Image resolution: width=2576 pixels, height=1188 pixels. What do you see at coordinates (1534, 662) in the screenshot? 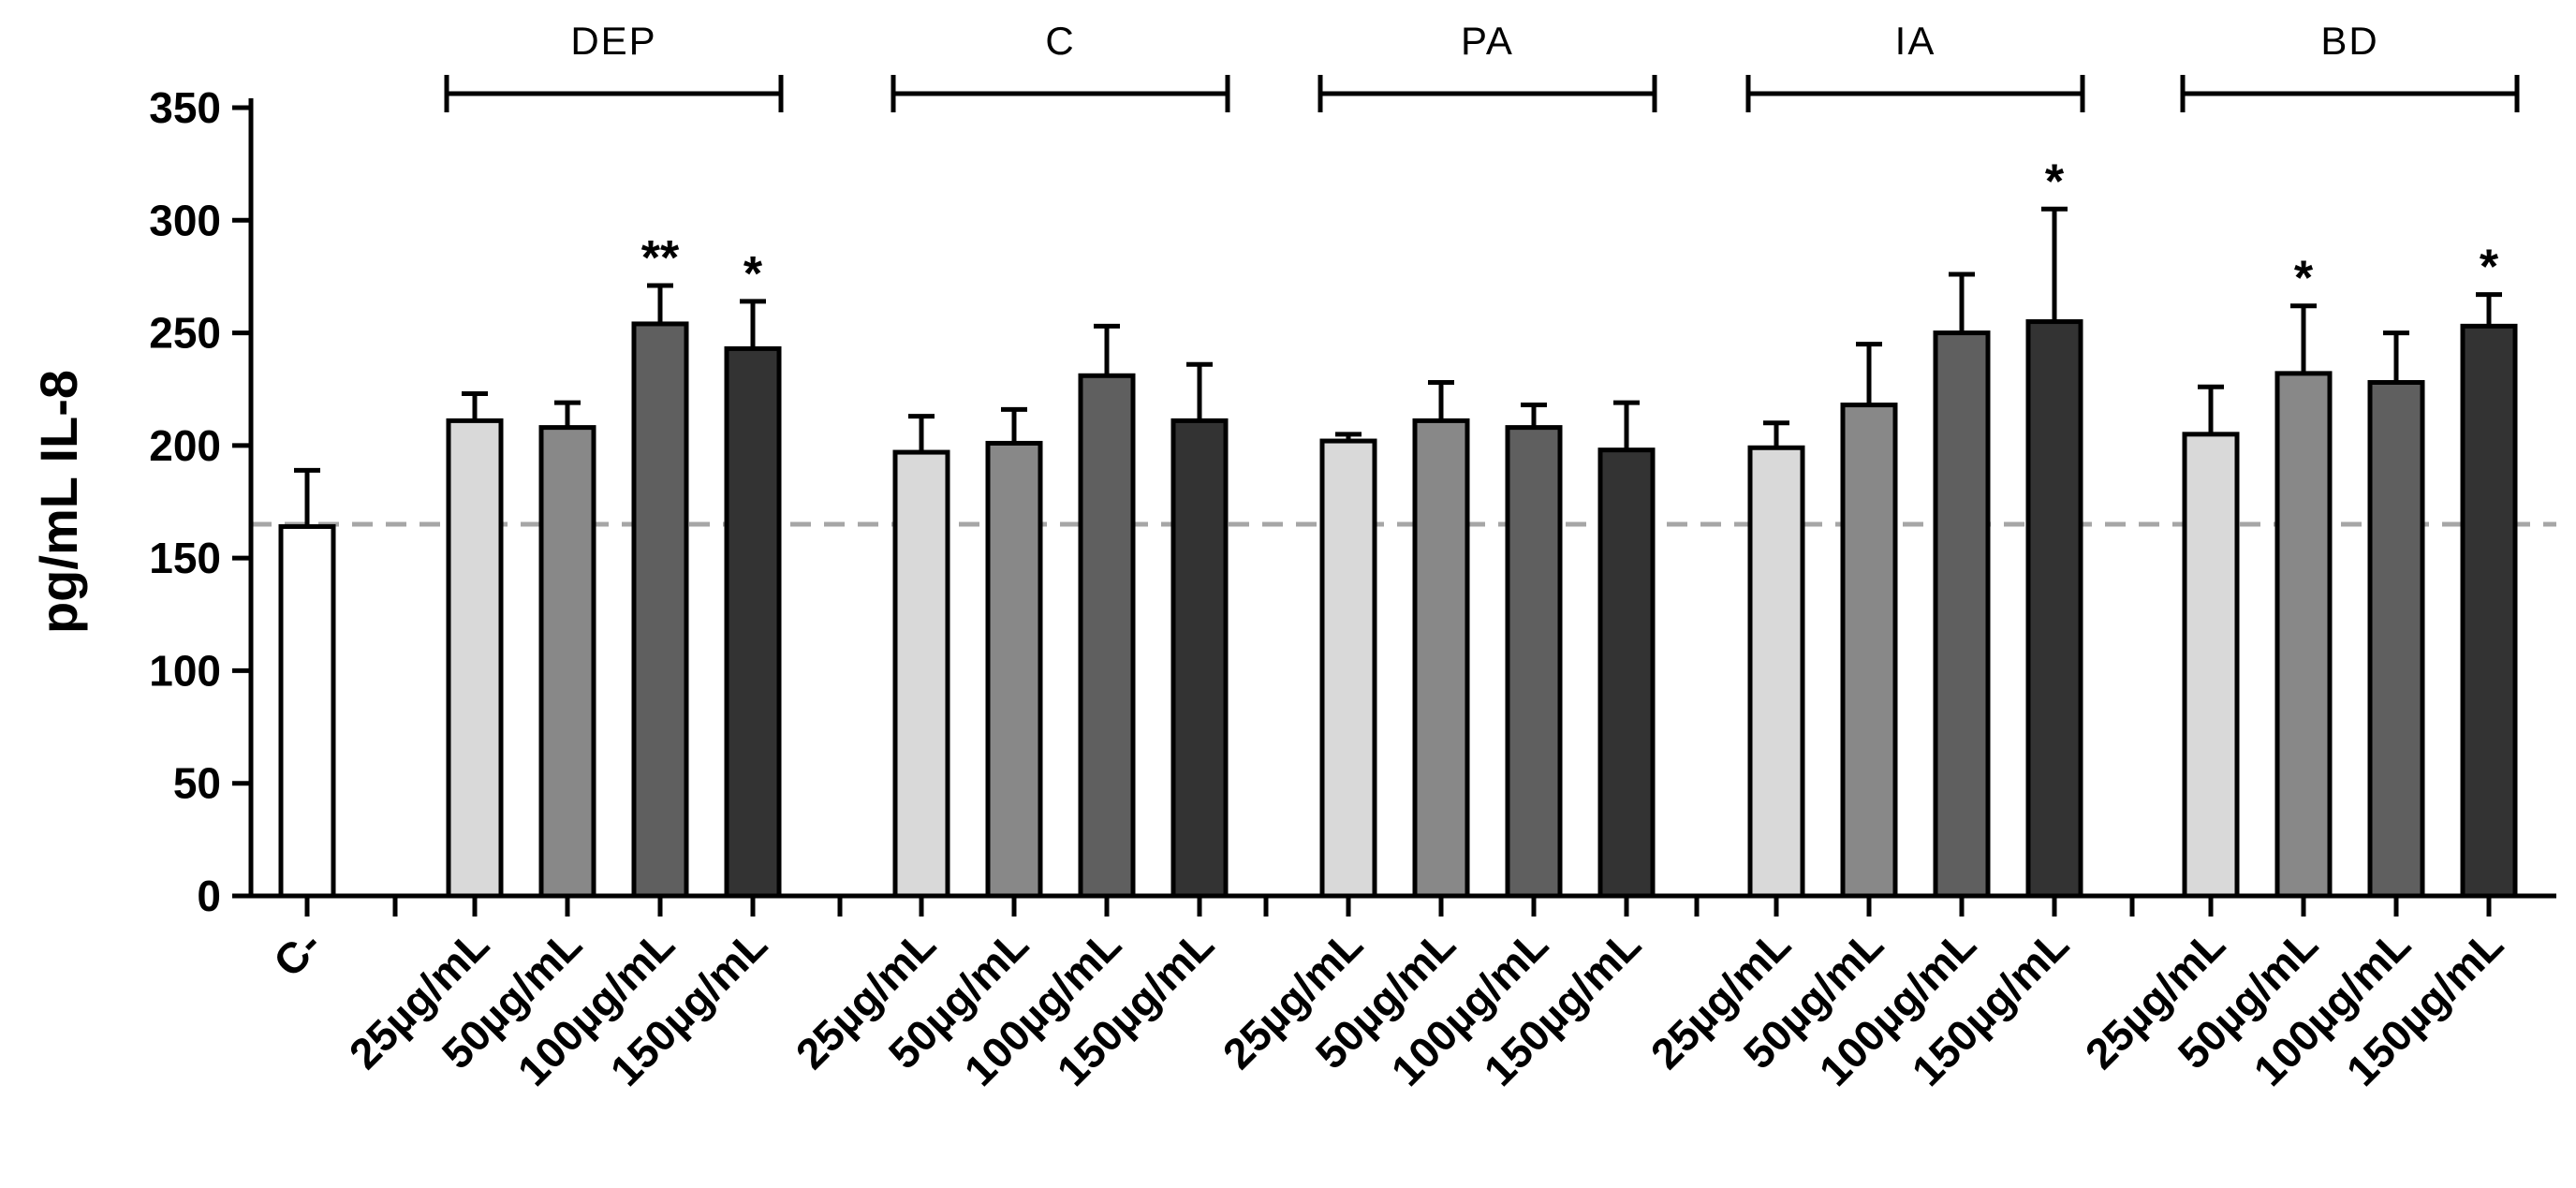
I see `group-pa-100gml-bar` at bounding box center [1534, 662].